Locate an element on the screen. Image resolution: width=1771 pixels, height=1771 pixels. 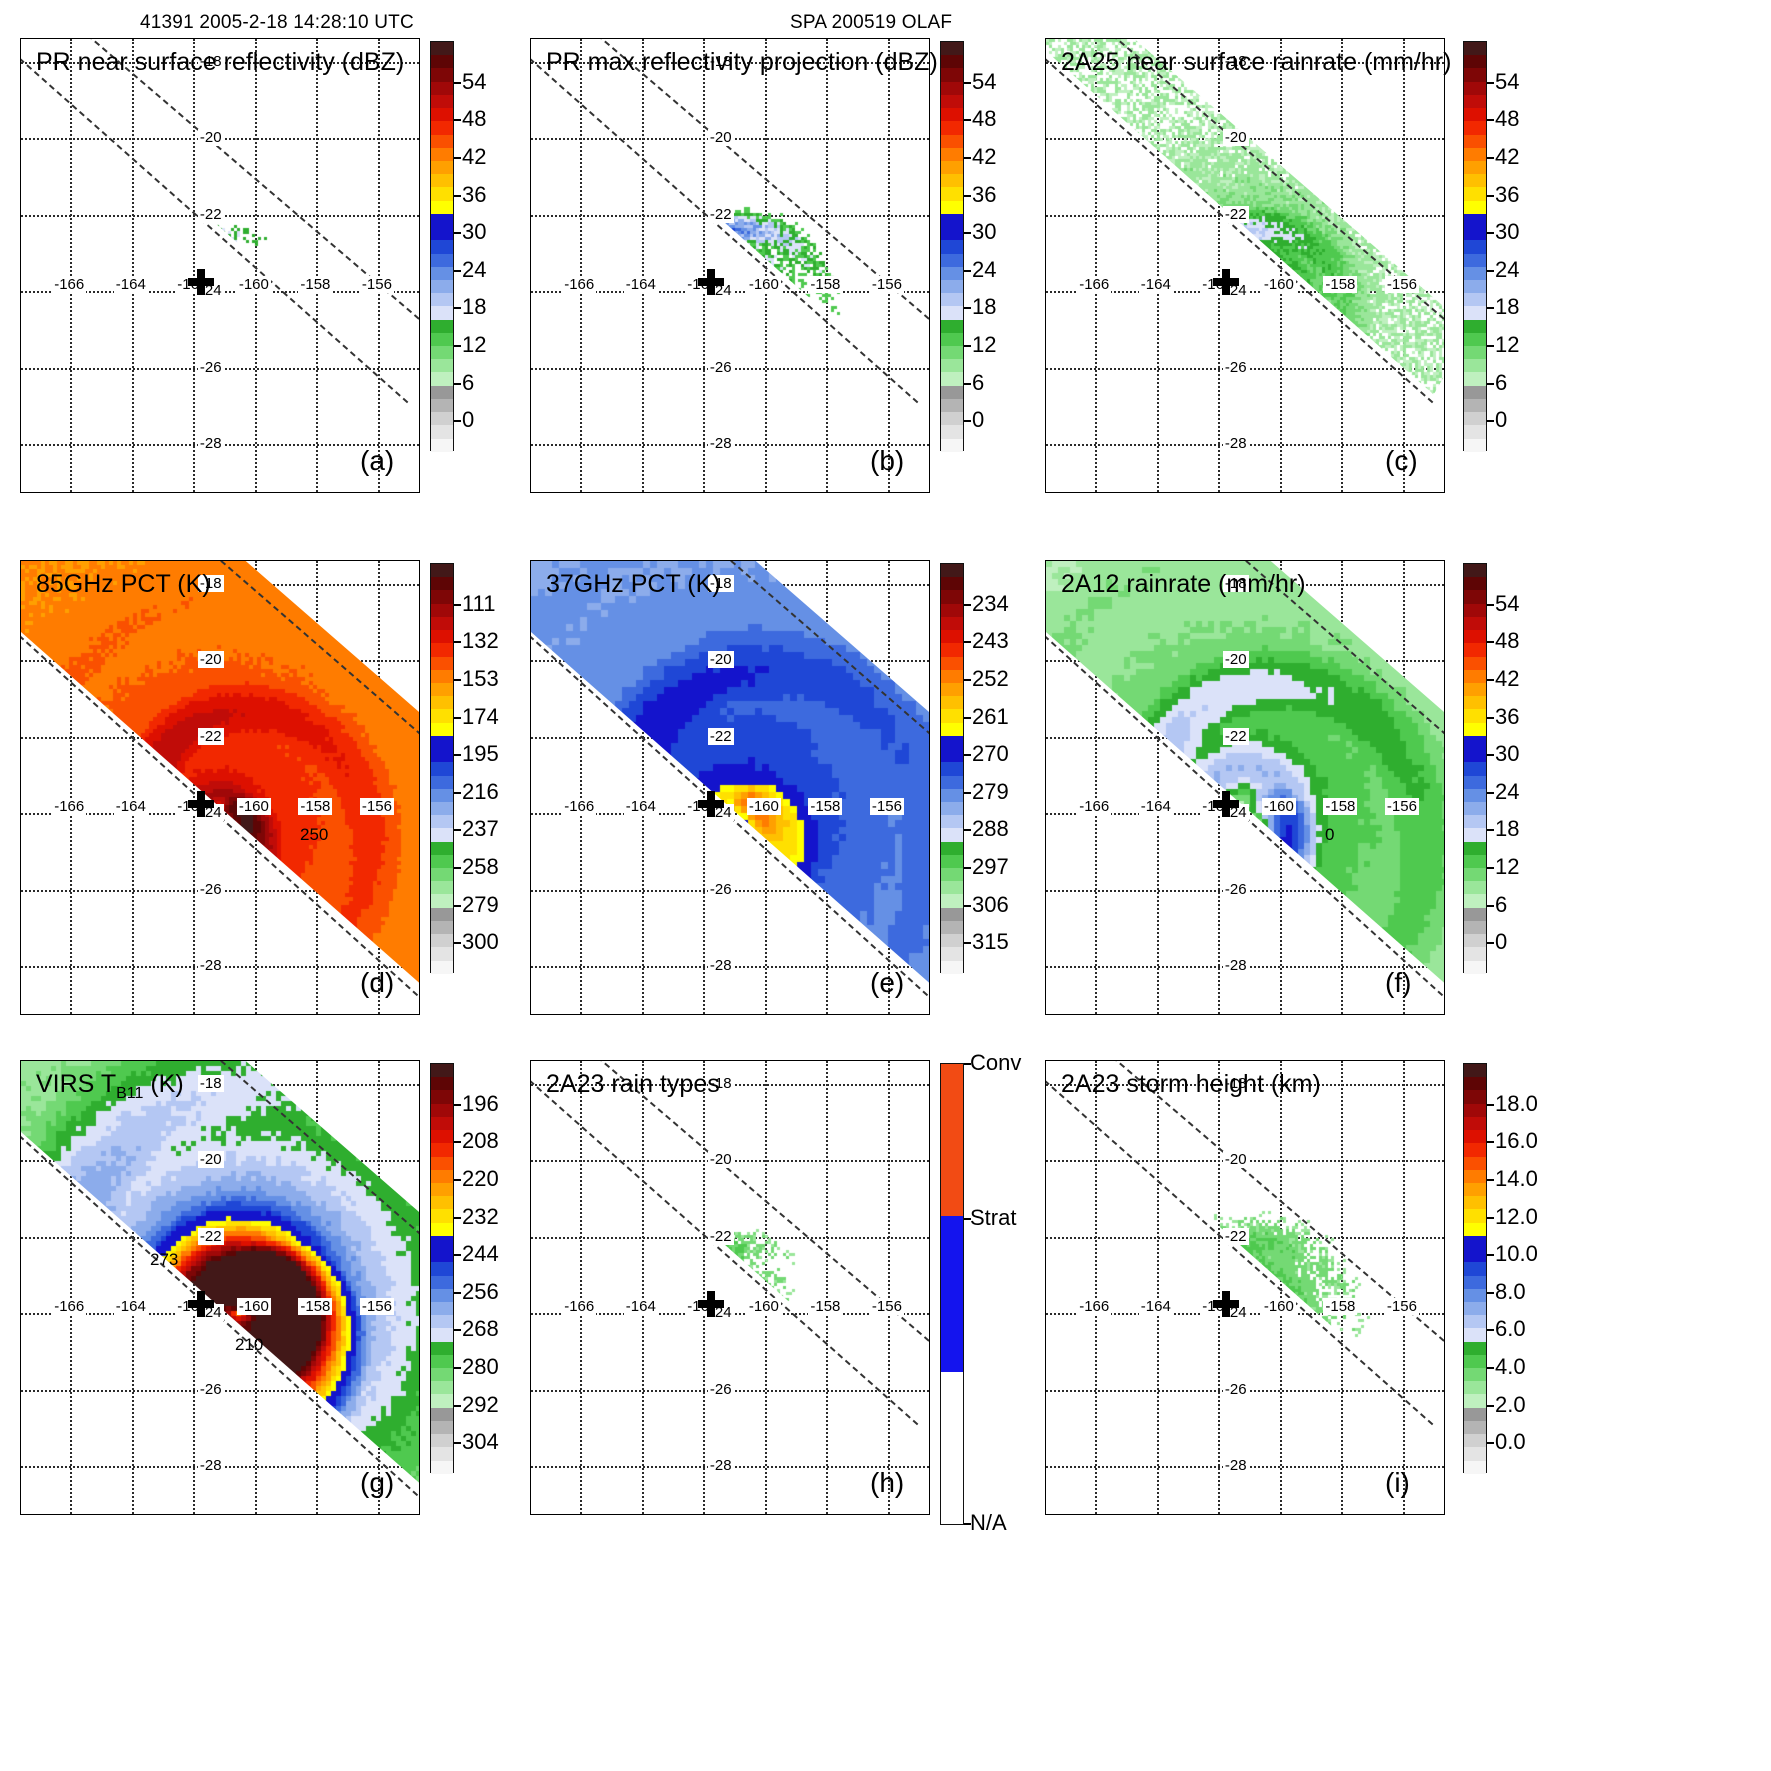
colorbar-tick-label: 216 is located at coordinates (480, 791).